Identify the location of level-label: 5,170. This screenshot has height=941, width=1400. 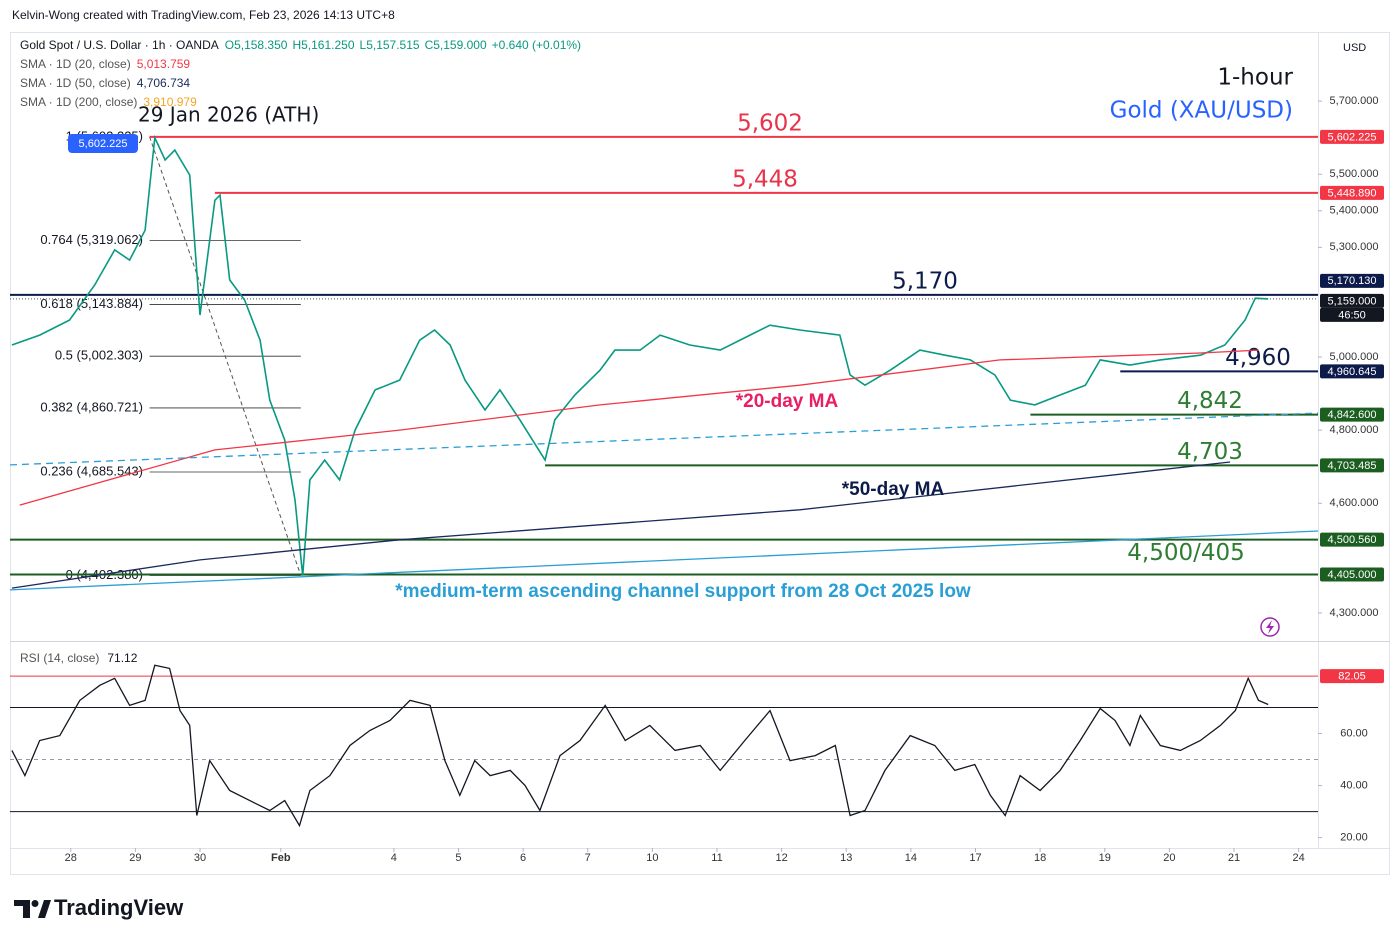
(925, 281).